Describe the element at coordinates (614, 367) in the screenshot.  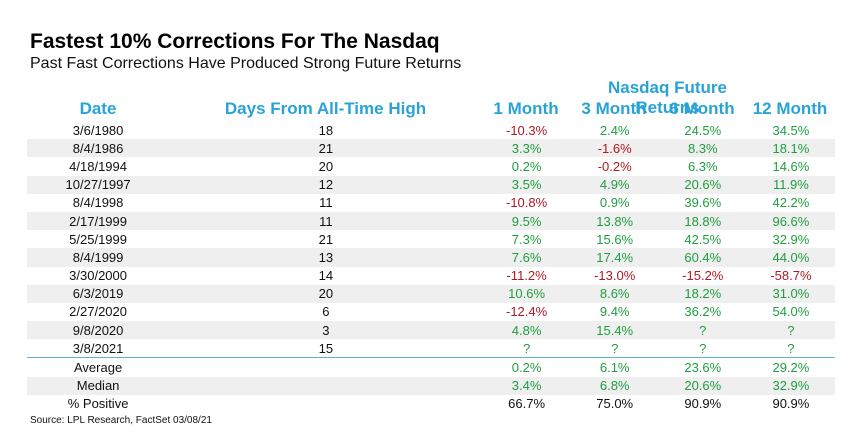
I see `summary-cell-m3: 6.1%` at that location.